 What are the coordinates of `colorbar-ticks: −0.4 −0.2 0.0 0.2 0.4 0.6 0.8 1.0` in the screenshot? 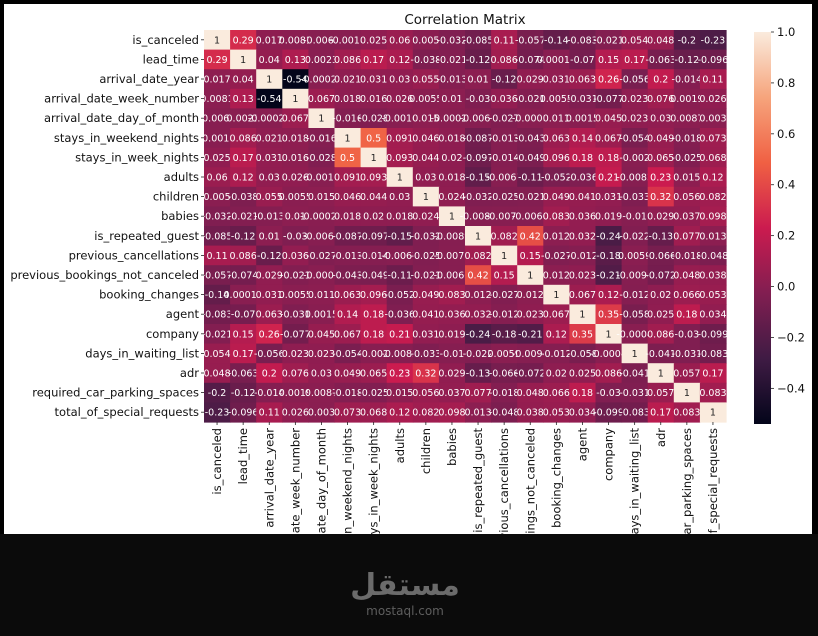 It's located at (788, 210).